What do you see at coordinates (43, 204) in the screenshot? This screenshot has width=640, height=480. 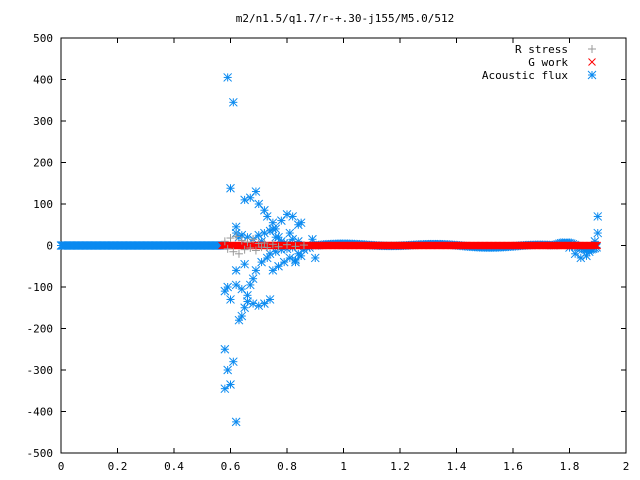 I see `y-tick-label: 100` at bounding box center [43, 204].